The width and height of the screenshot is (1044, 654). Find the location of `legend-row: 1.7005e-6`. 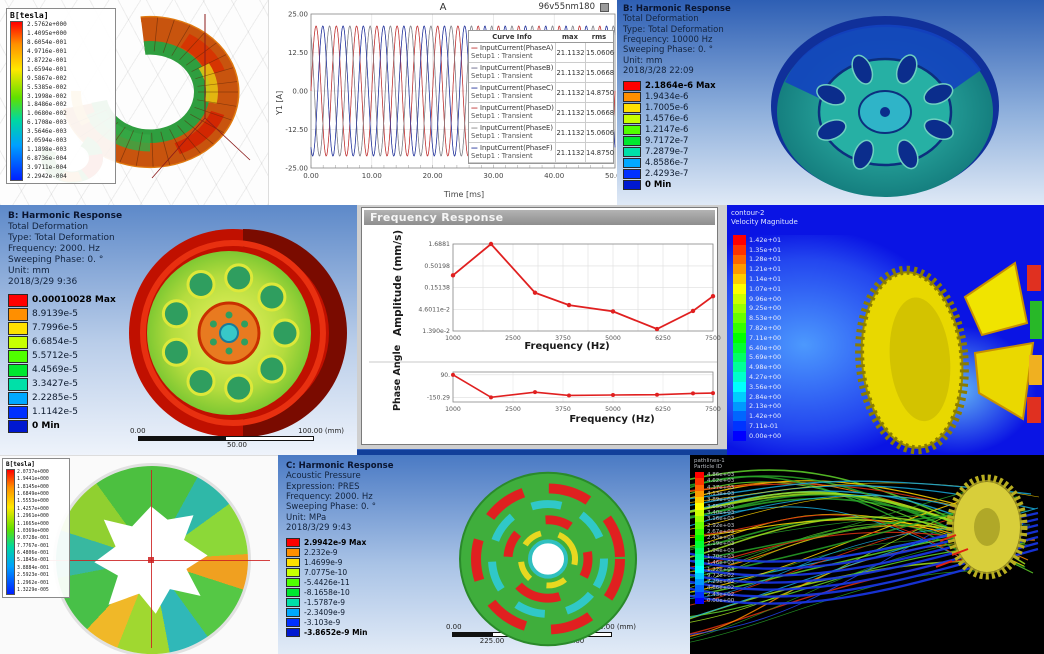

legend-row: 1.7005e-6 is located at coordinates (669, 107).